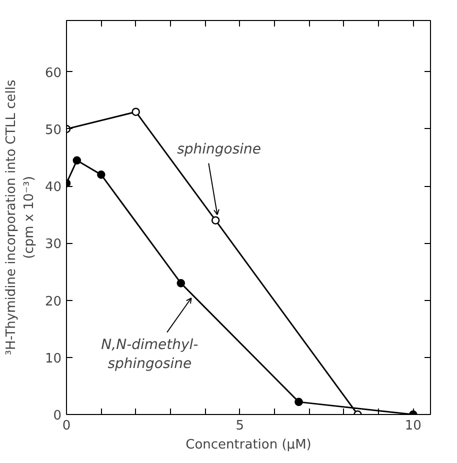 The width and height of the screenshot is (457, 463). I want to click on annotation: sphingosine, so click(219, 150).